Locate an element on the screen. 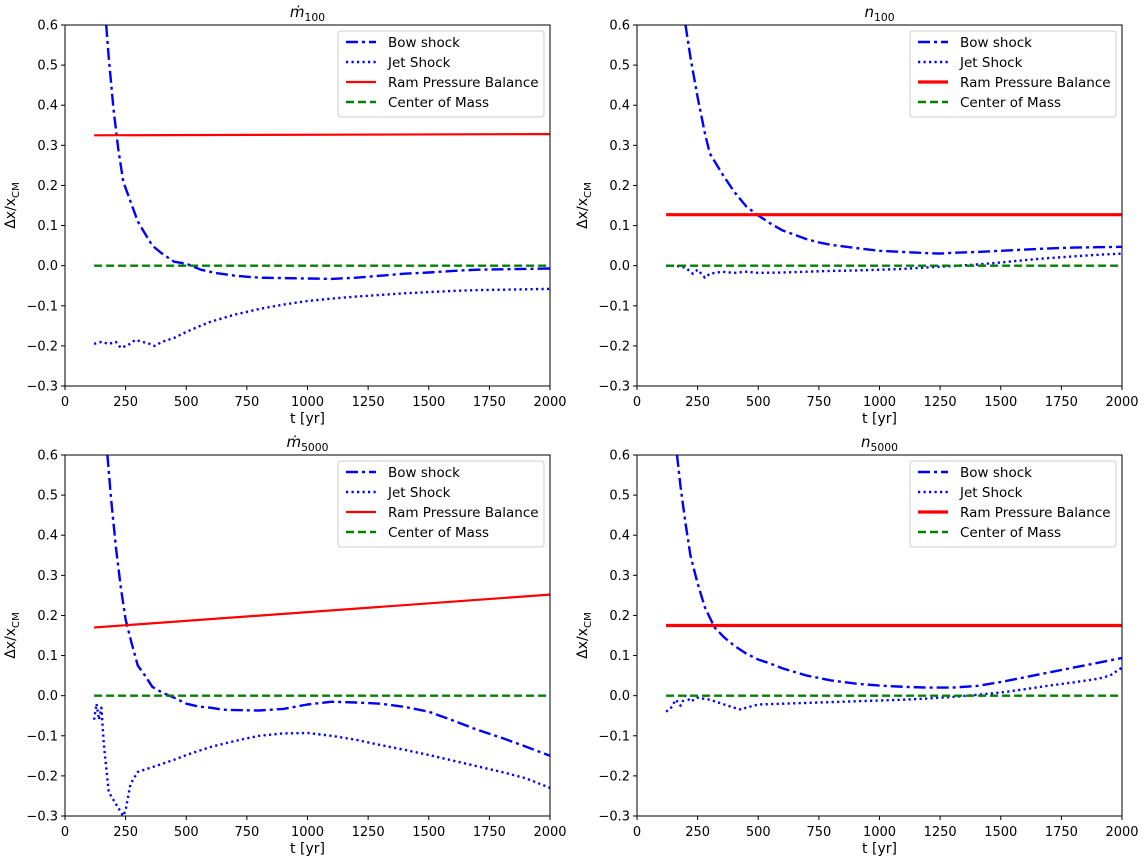  panel-title: ṁ100 is located at coordinates (307, 13).